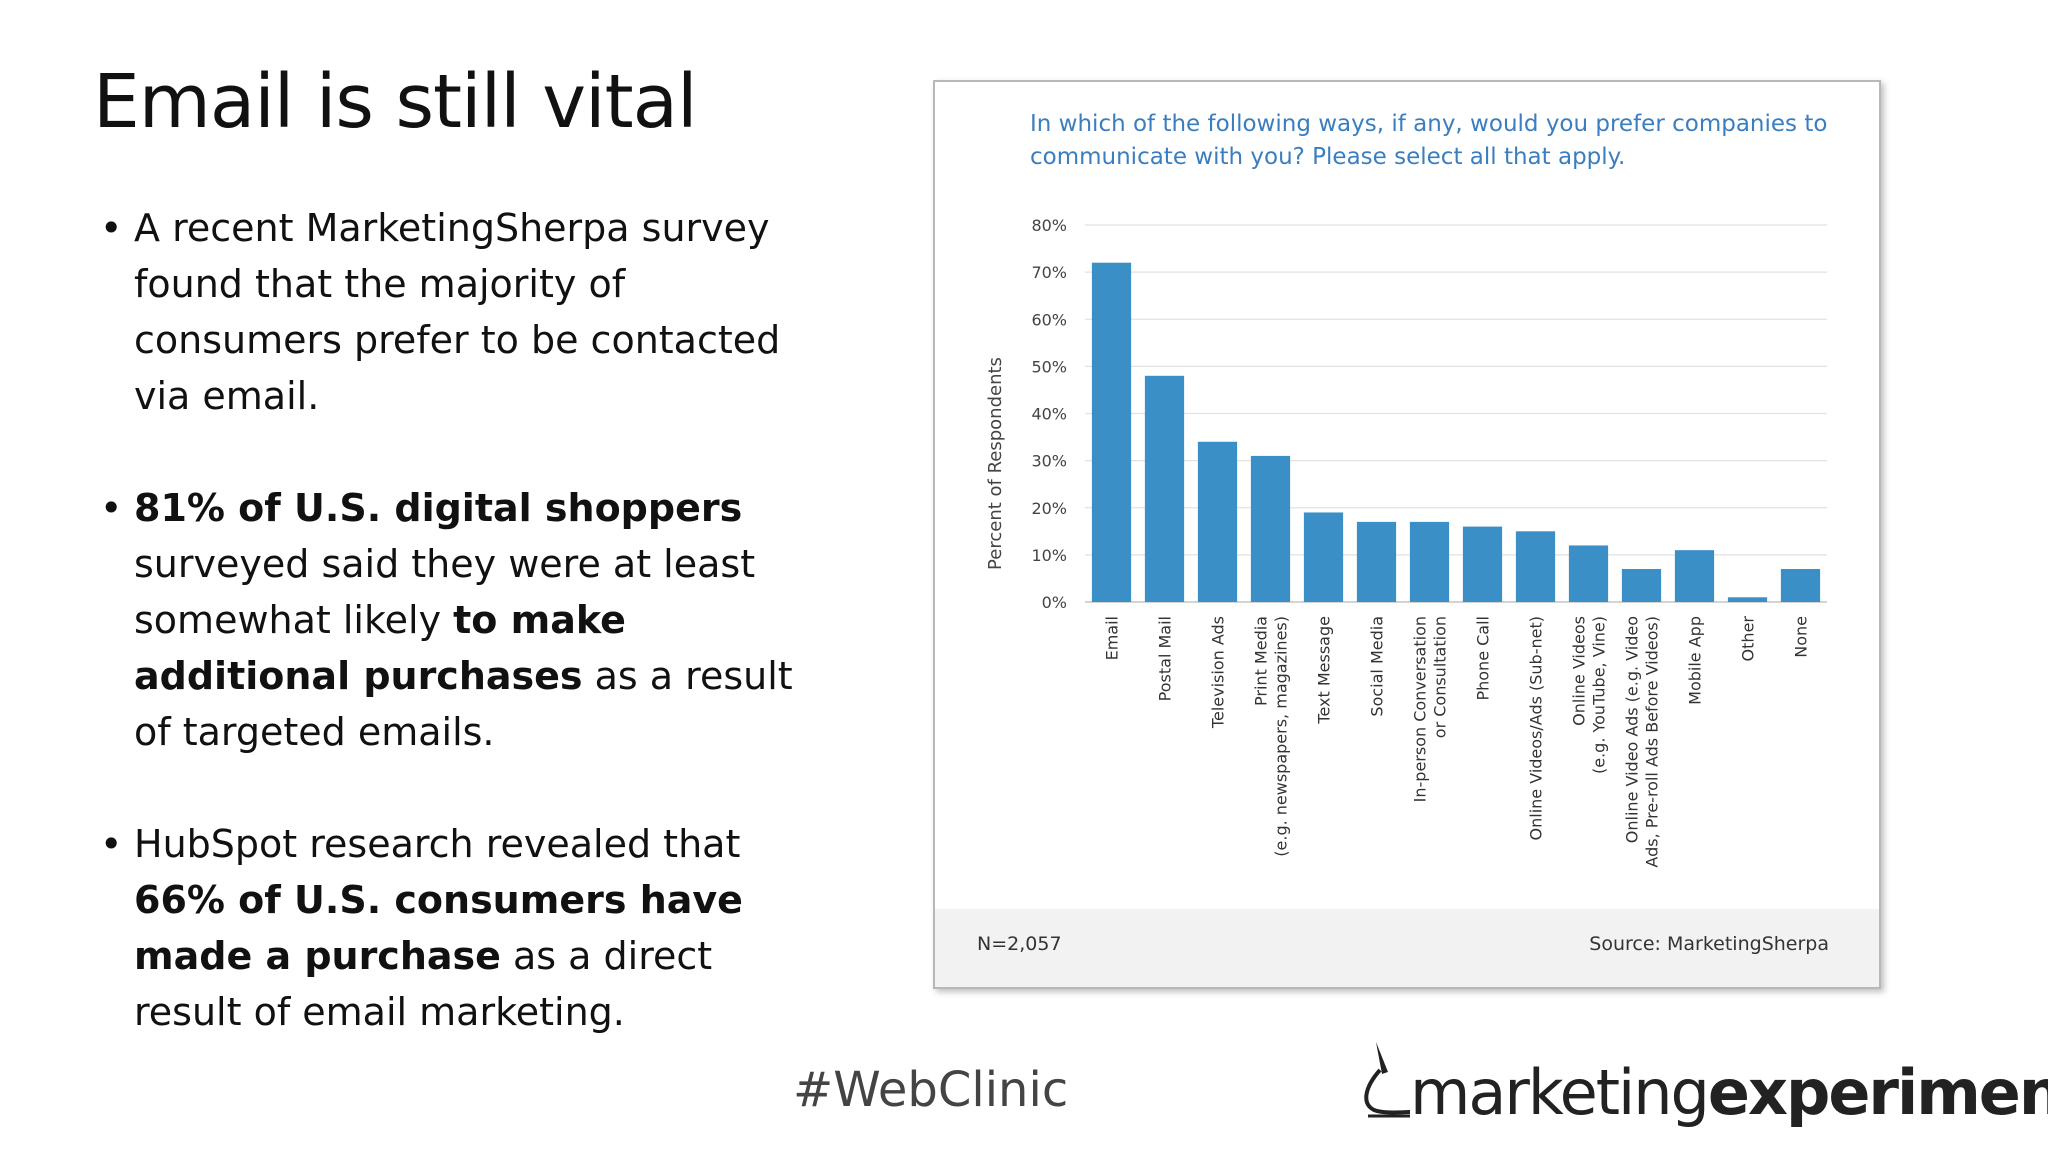 The height and width of the screenshot is (1152, 2048). I want to click on x-tick-label: Online Videos(e.g. YouTube, Vine), so click(1589, 695).